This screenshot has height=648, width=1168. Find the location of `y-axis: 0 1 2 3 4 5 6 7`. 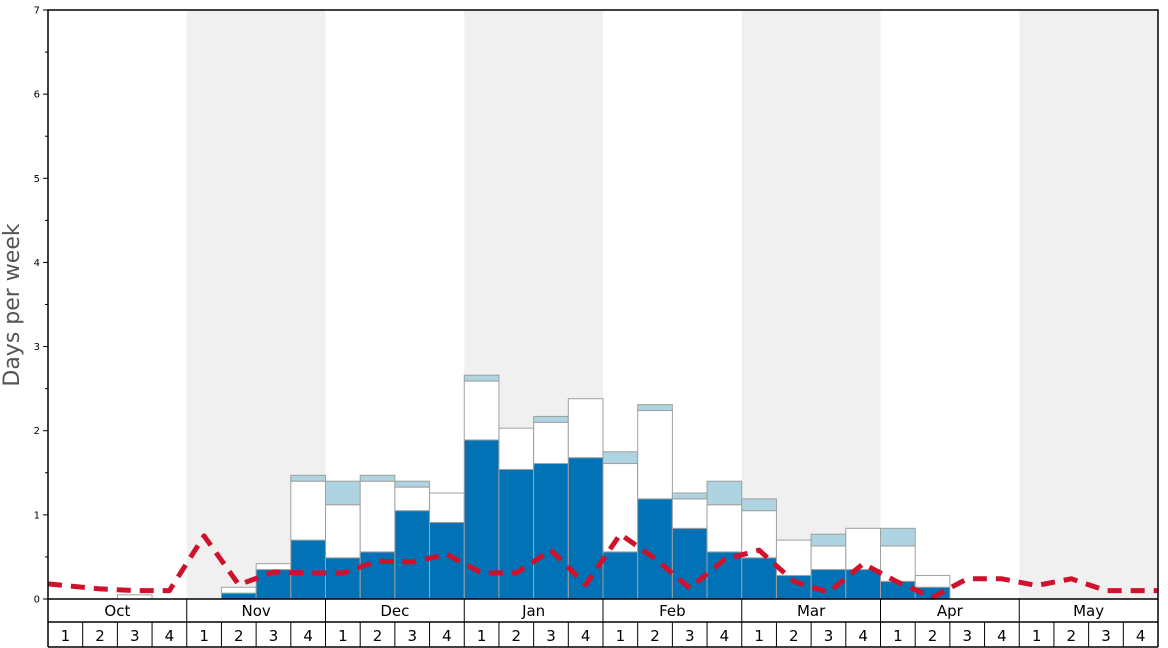

y-axis: 0 1 2 3 4 5 6 7 is located at coordinates (41, 306).